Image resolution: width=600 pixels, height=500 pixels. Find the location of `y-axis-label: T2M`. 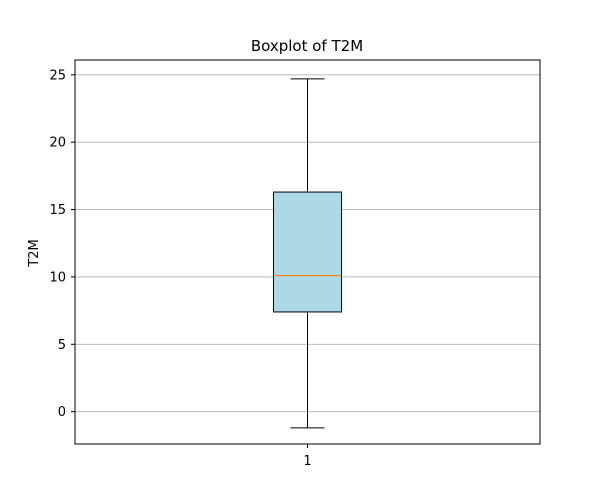

y-axis-label: T2M is located at coordinates (34, 253).